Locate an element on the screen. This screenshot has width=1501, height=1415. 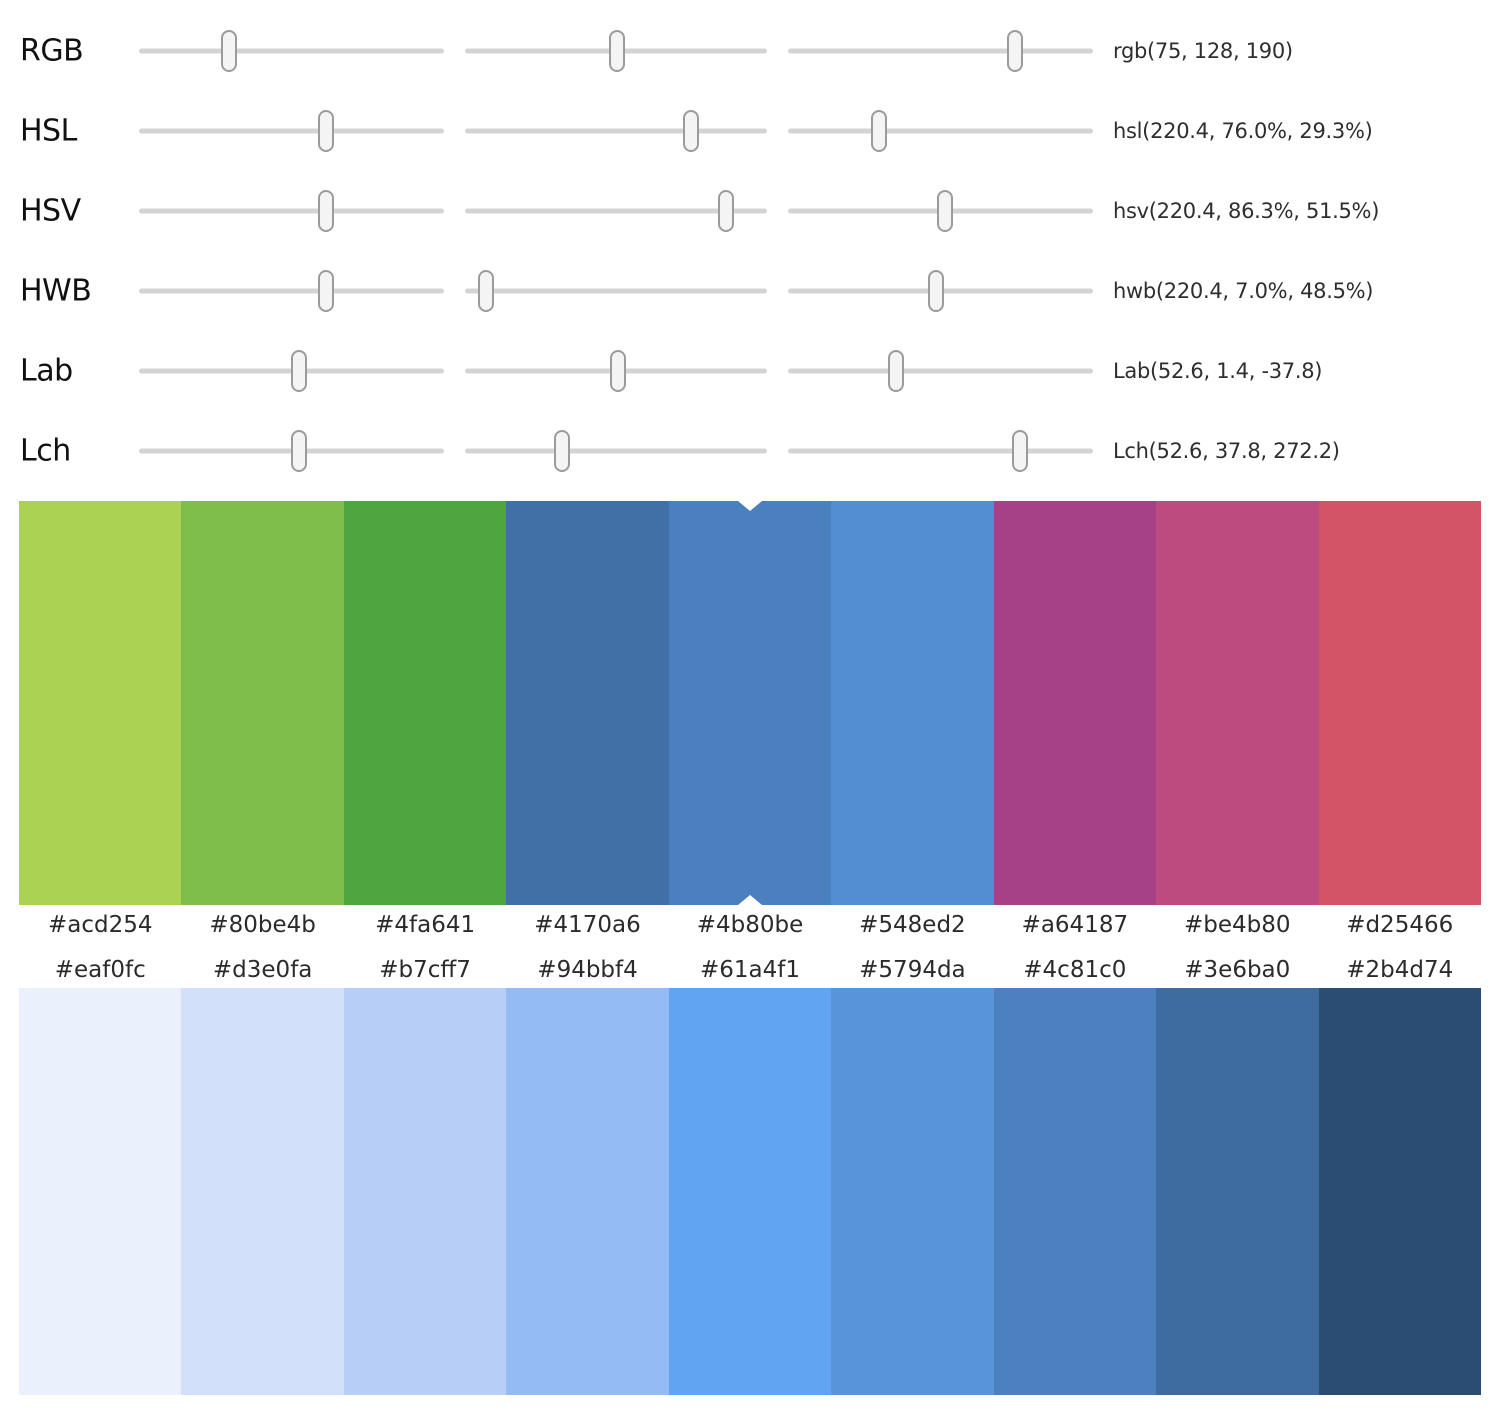
palette-swatch-selected is located at coordinates (750, 703).